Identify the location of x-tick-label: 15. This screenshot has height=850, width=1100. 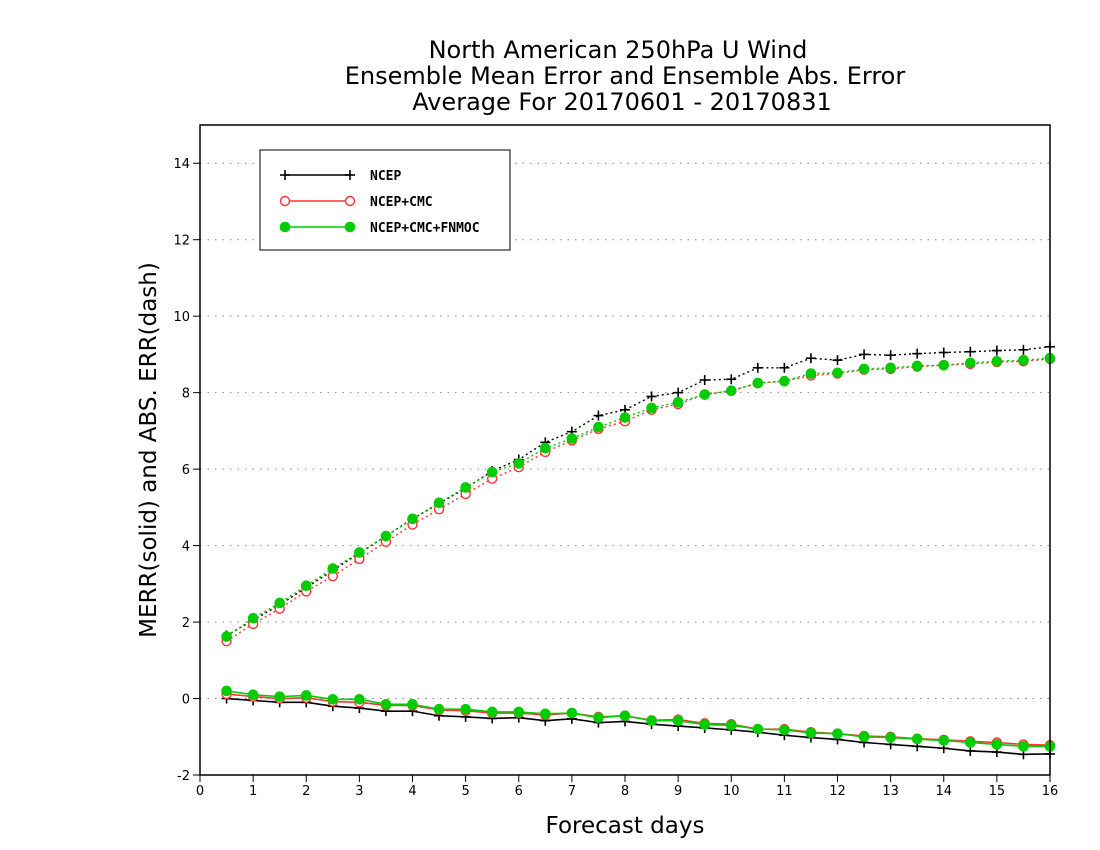
(997, 791).